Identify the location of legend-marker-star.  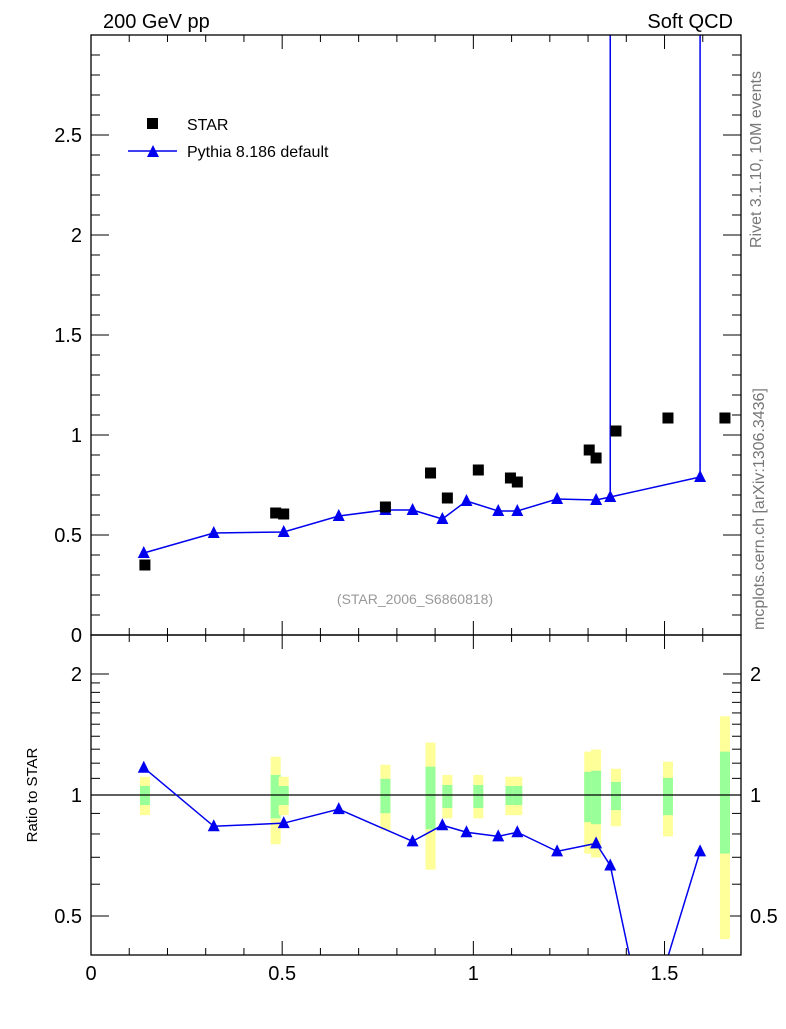
(152, 123).